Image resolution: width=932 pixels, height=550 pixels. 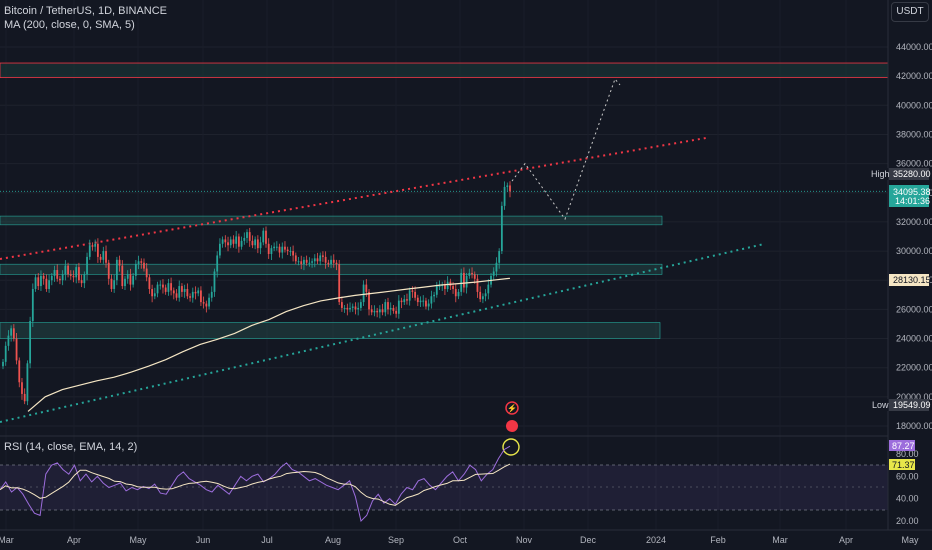 I want to click on time-tick: 2024, so click(x=656, y=540).